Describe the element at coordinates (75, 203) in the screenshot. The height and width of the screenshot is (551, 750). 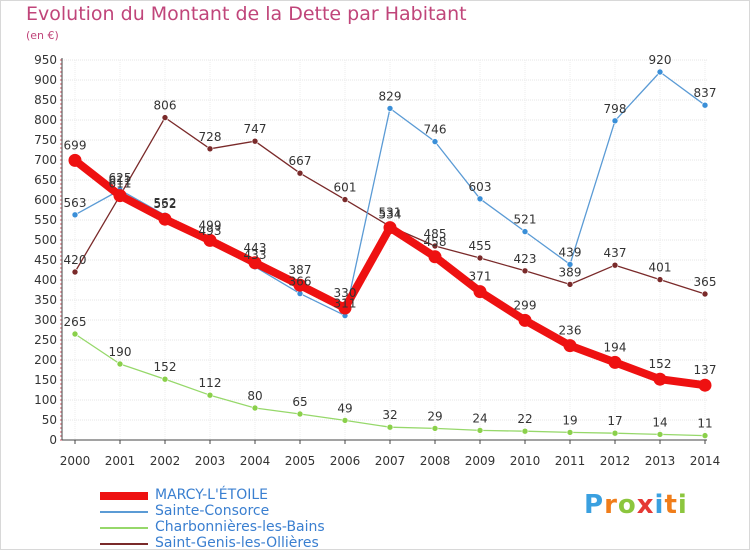
I see `data-label: 563` at that location.